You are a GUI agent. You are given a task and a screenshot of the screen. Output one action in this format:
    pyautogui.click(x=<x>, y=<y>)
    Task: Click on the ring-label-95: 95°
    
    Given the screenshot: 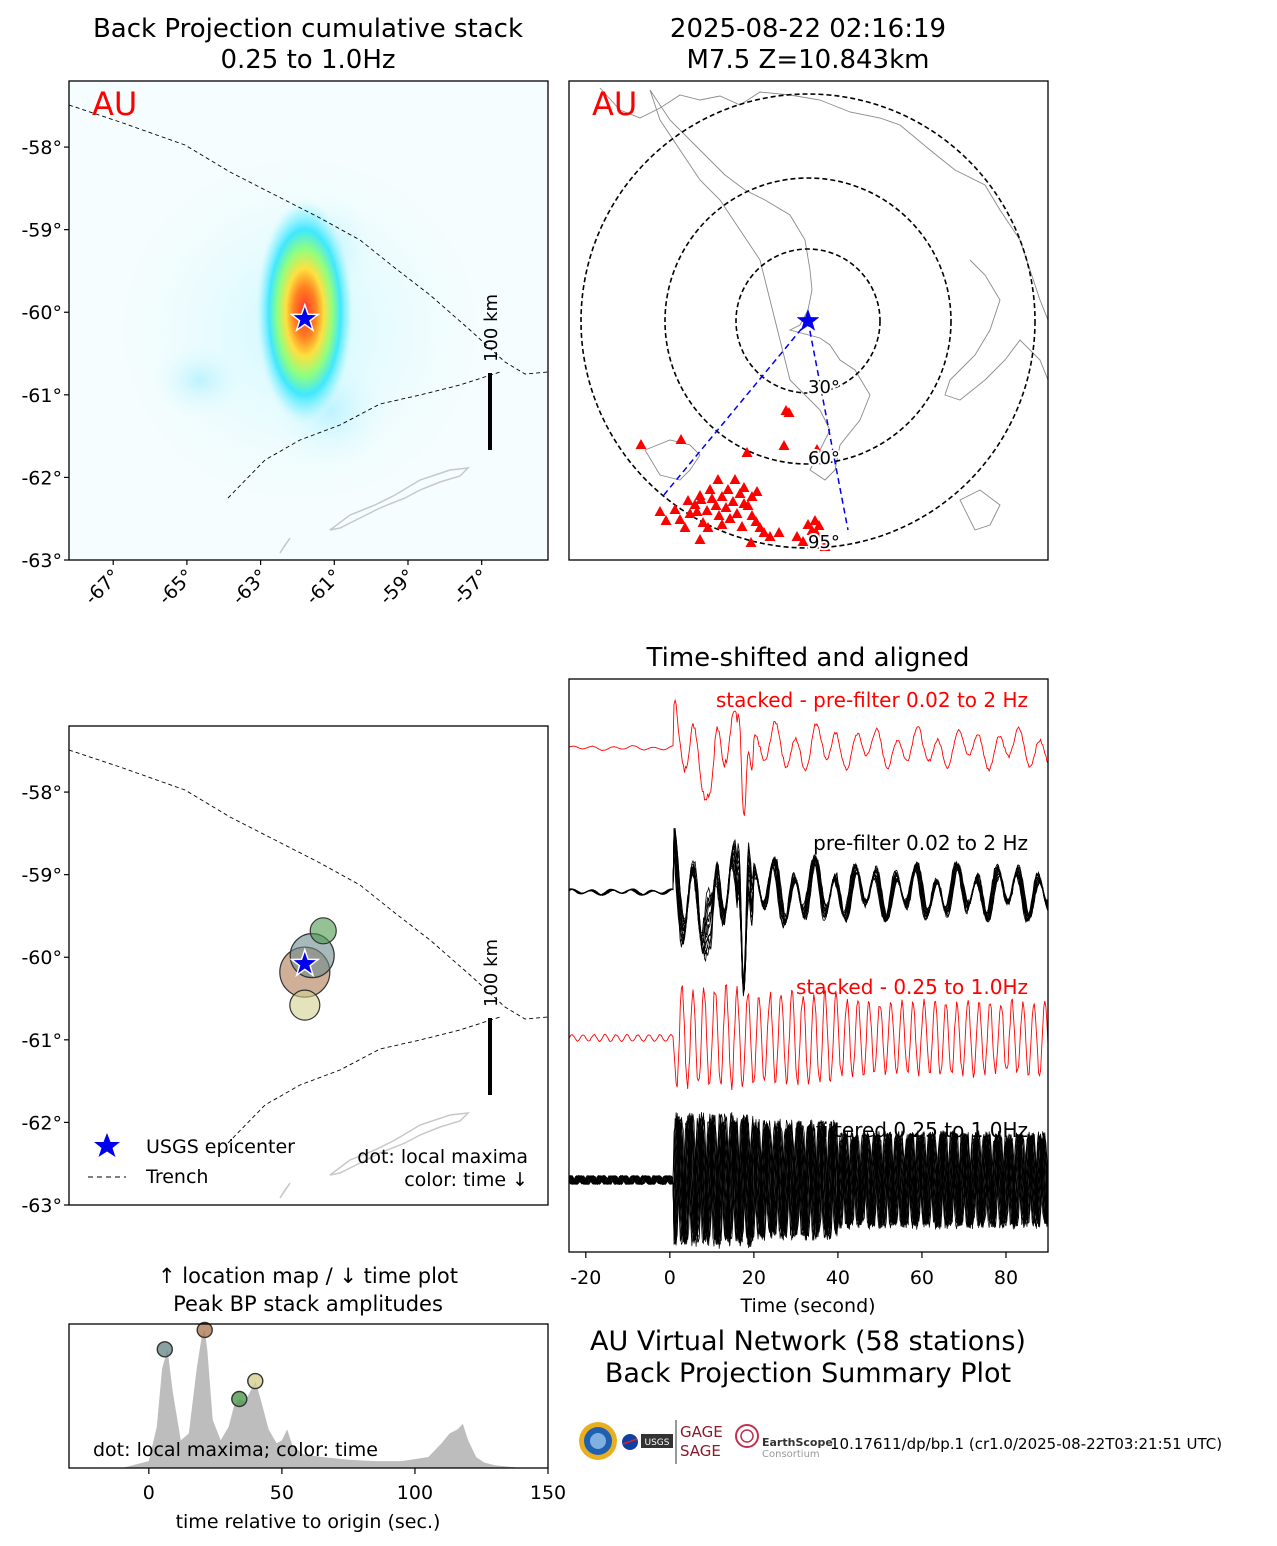 What is the action you would take?
    pyautogui.click(x=824, y=542)
    